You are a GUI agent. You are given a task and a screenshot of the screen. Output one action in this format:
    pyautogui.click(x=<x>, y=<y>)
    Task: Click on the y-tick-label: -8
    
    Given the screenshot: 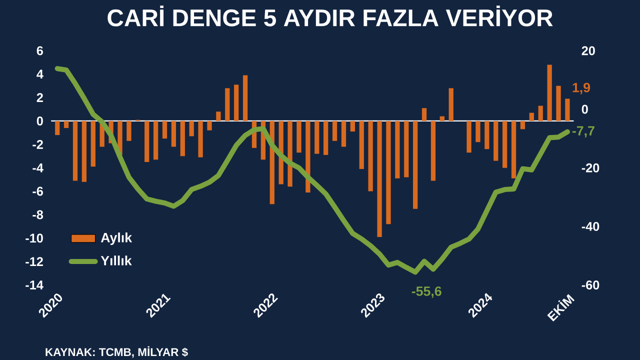 What is the action you would take?
    pyautogui.click(x=38, y=215)
    